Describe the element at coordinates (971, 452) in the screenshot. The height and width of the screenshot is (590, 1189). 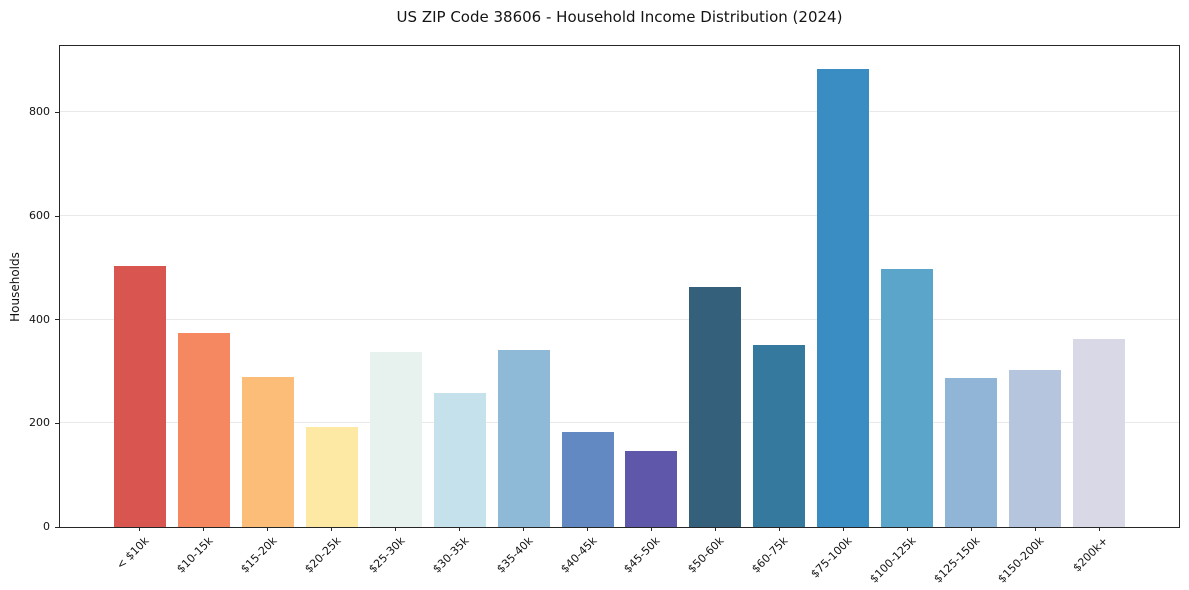
I see `bar-125-150k` at that location.